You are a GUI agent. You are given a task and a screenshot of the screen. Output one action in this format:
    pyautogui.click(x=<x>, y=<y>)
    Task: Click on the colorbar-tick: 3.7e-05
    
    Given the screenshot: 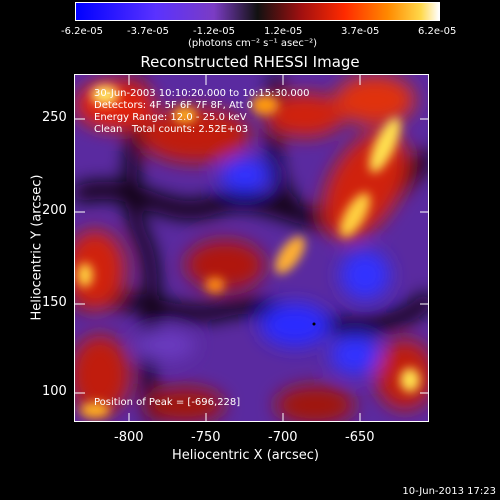 What is the action you would take?
    pyautogui.click(x=360, y=31)
    